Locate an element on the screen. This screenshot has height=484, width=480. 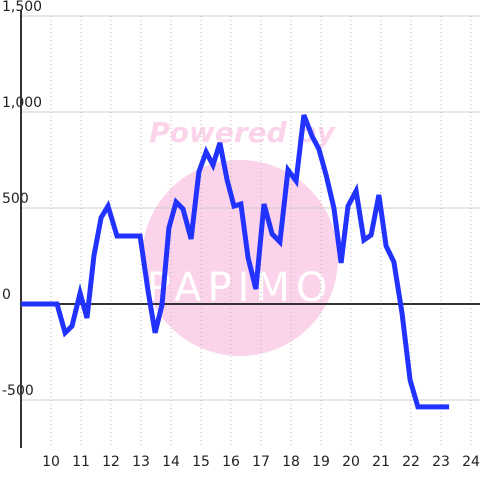
x-tick-label: 11 is located at coordinates (81, 462).